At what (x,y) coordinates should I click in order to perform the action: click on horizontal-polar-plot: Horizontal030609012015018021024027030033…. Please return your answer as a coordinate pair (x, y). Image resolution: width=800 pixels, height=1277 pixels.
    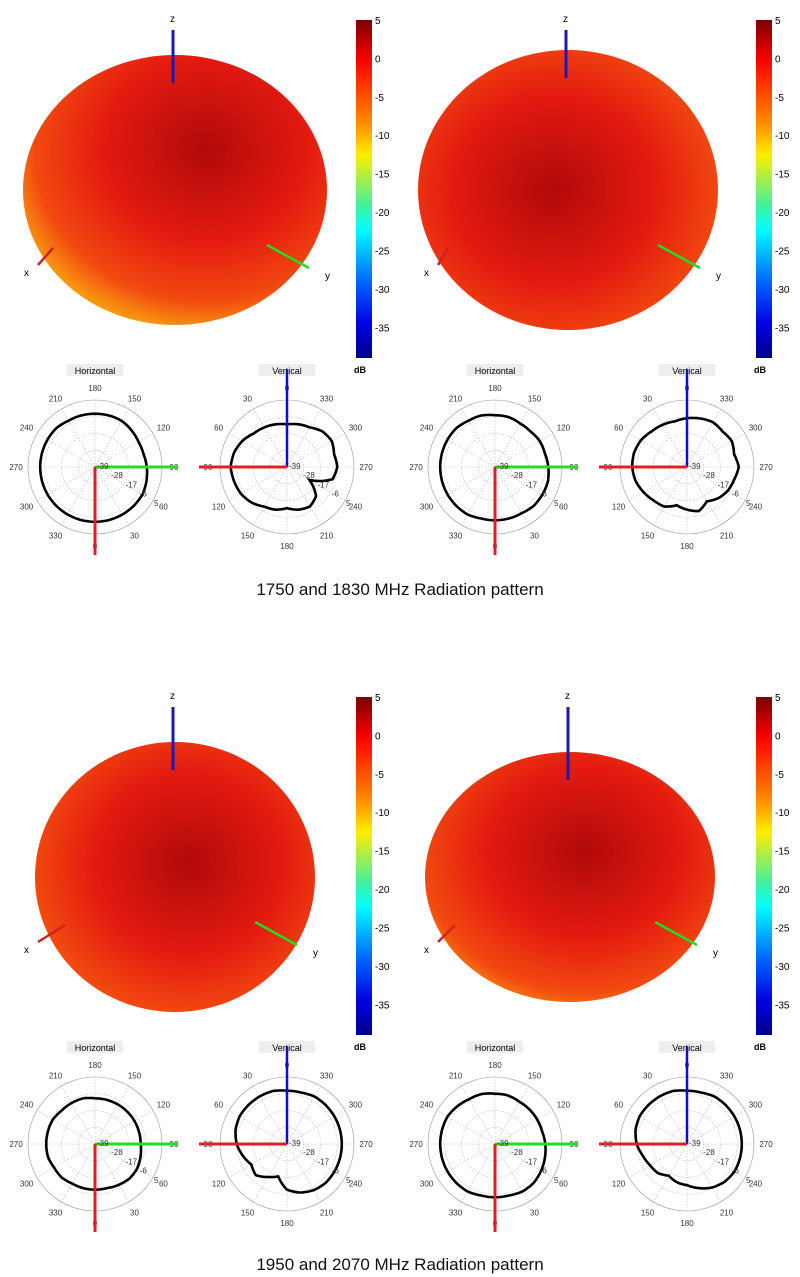
    Looking at the image, I should click on (494, 459).